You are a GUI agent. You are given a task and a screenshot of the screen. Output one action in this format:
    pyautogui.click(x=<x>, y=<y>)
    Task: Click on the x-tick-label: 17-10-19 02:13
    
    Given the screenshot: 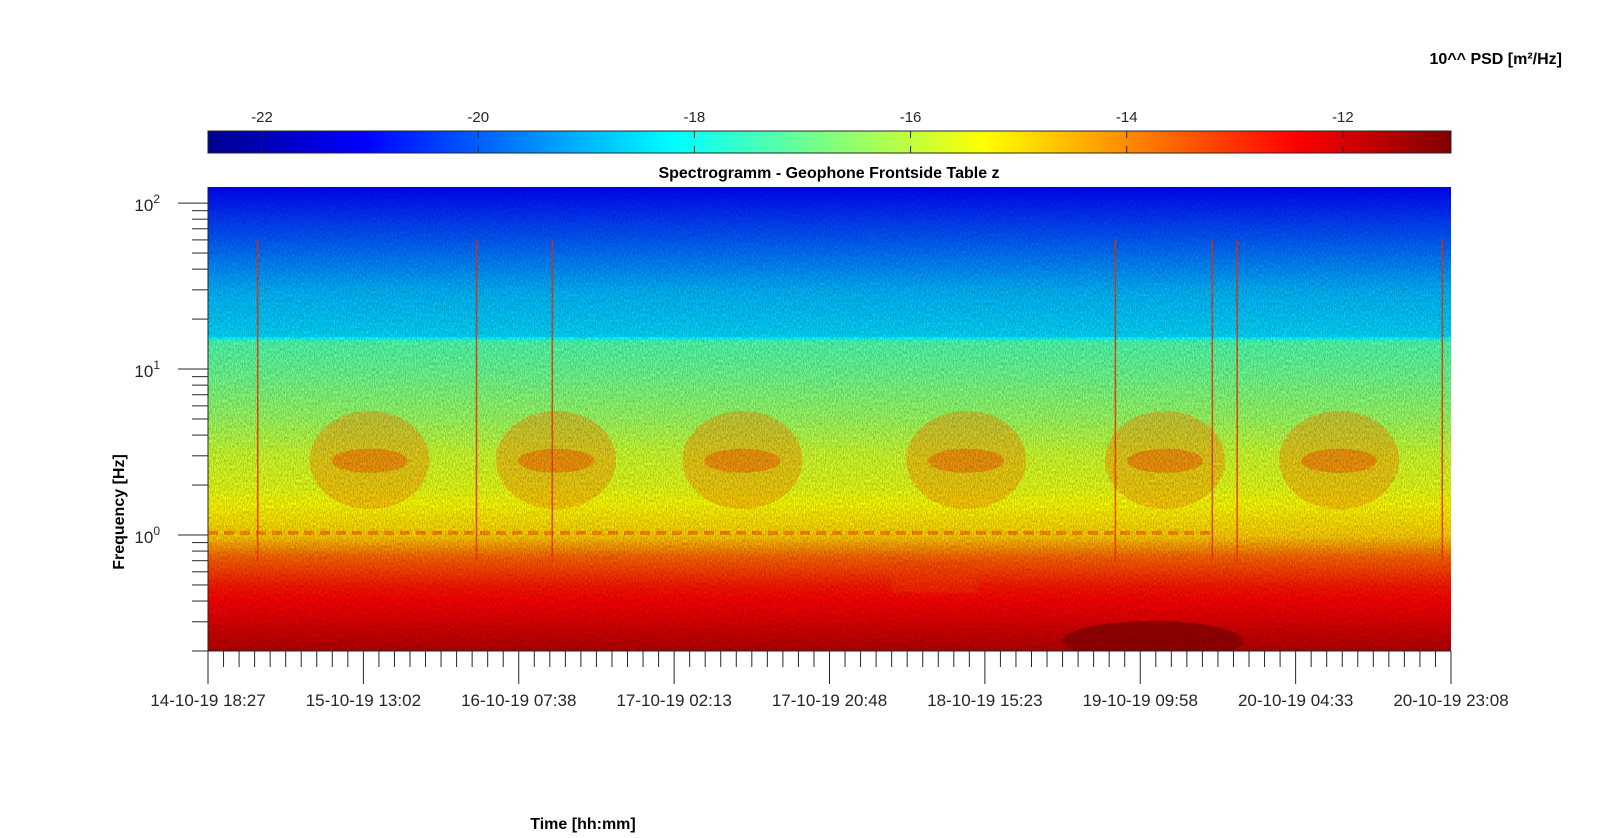 What is the action you would take?
    pyautogui.click(x=673, y=700)
    